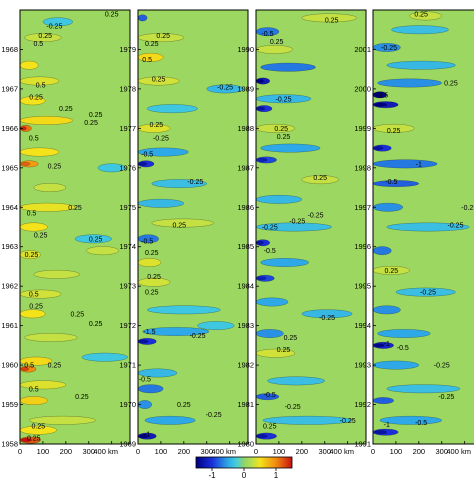  Describe the element at coordinates (362, 49) in the screenshot. I see `y-tick-label: 2001` at that location.